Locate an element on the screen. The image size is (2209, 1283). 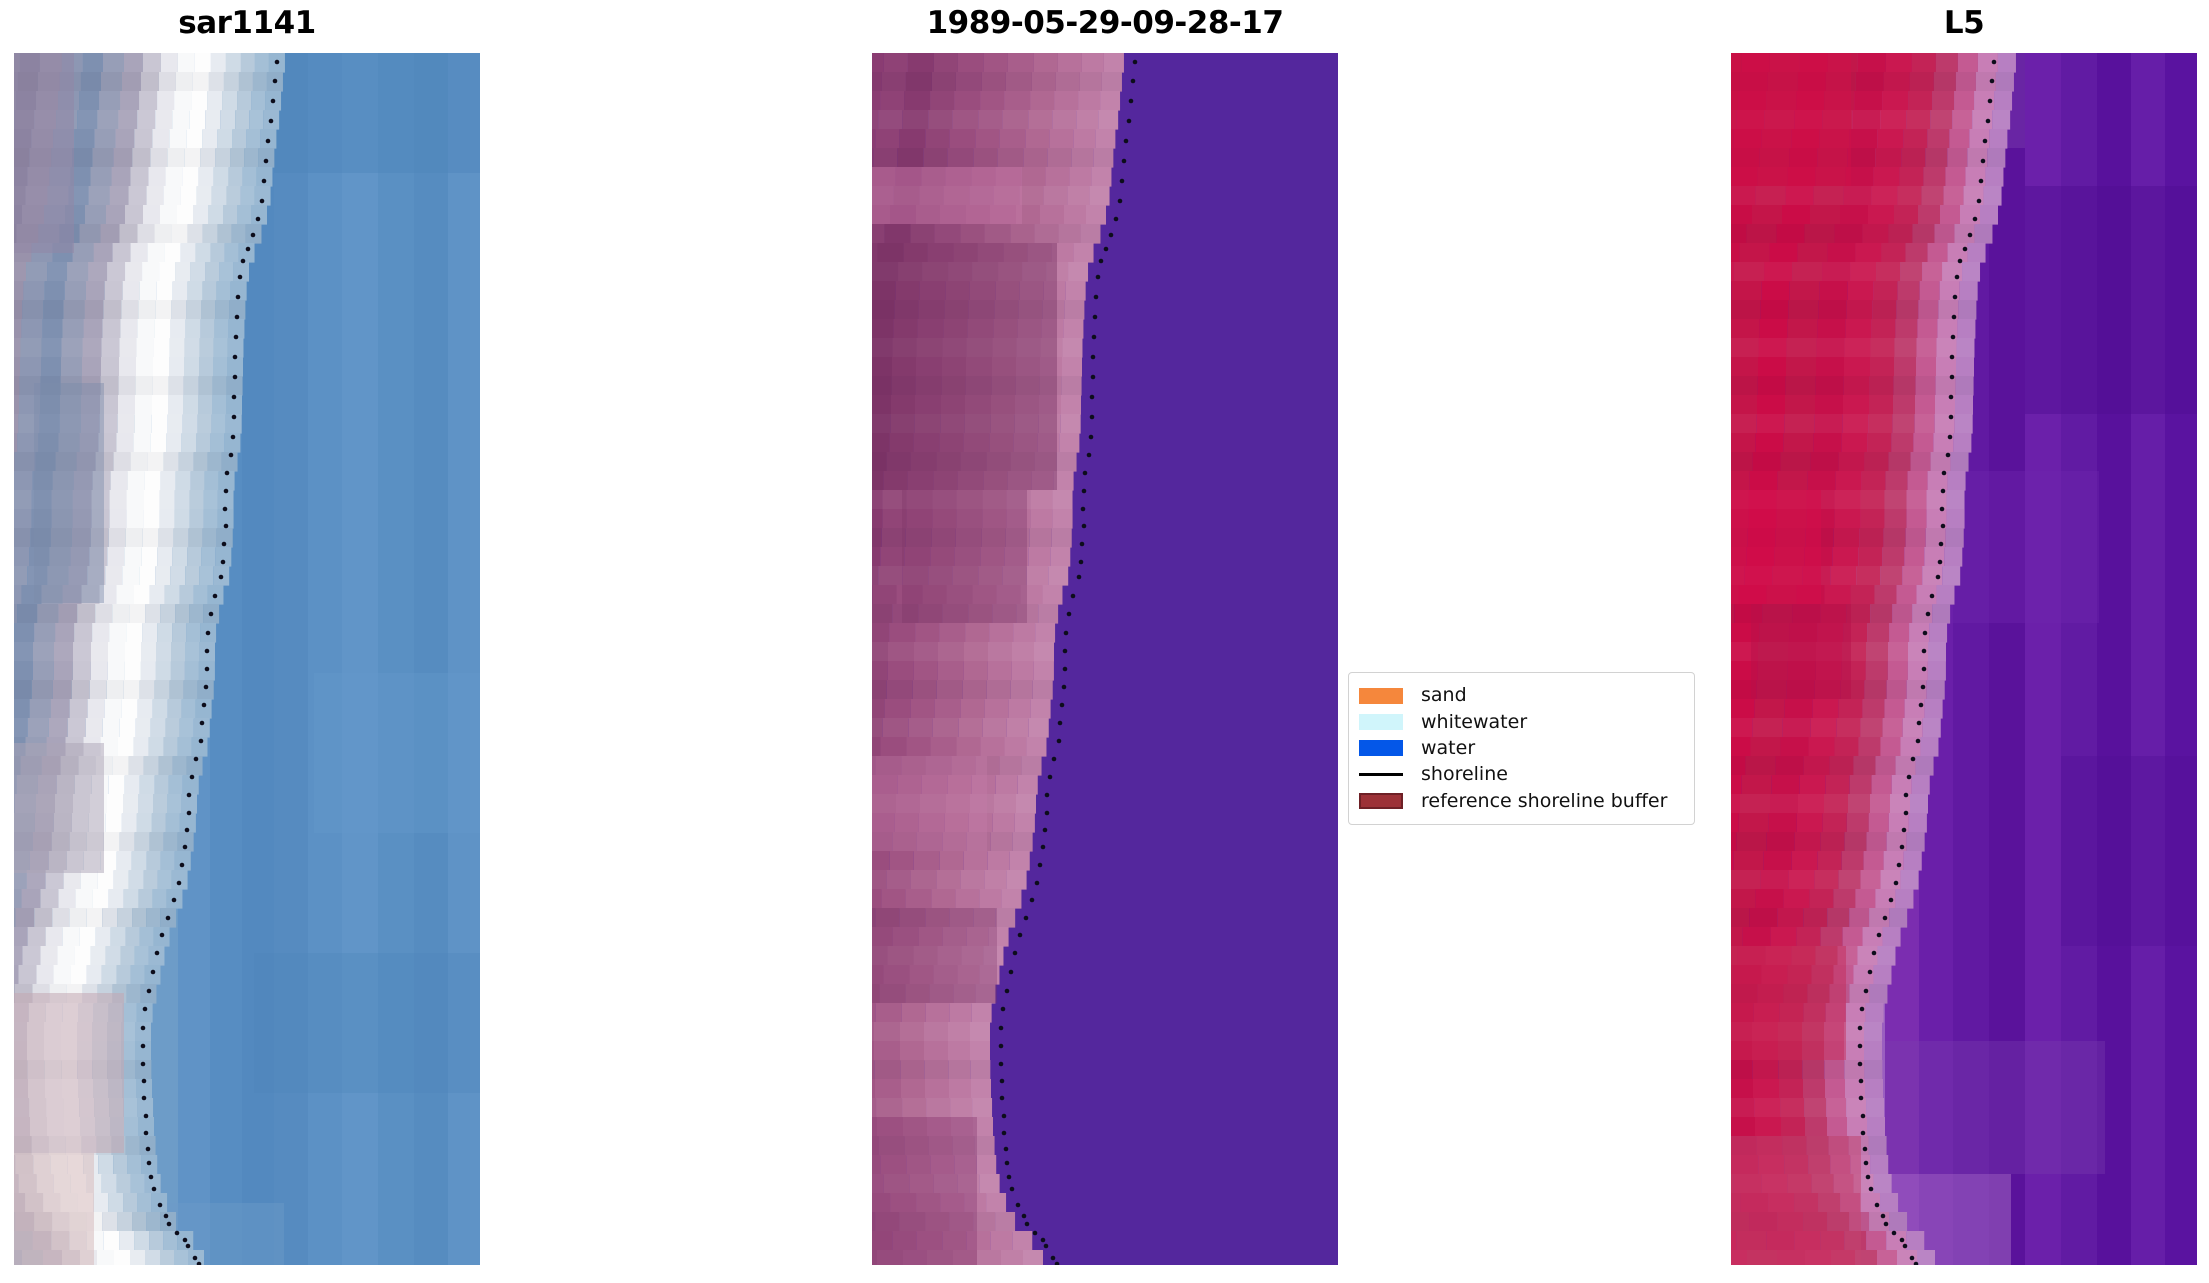
shoreline-line-swatch is located at coordinates (1381, 775).